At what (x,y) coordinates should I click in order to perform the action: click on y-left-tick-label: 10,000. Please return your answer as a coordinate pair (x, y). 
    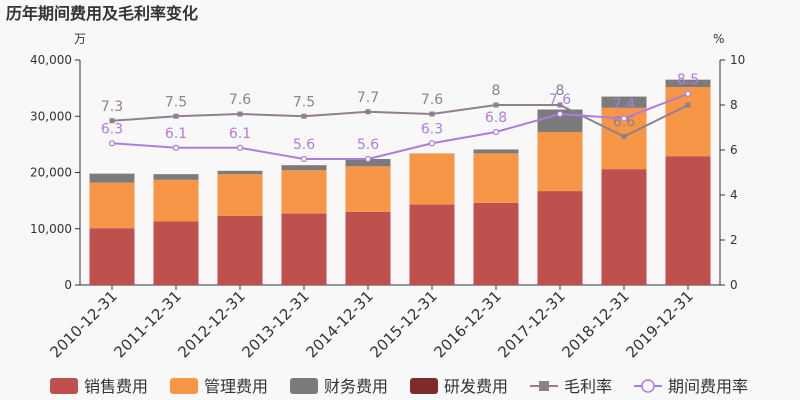
    Looking at the image, I should click on (51, 229).